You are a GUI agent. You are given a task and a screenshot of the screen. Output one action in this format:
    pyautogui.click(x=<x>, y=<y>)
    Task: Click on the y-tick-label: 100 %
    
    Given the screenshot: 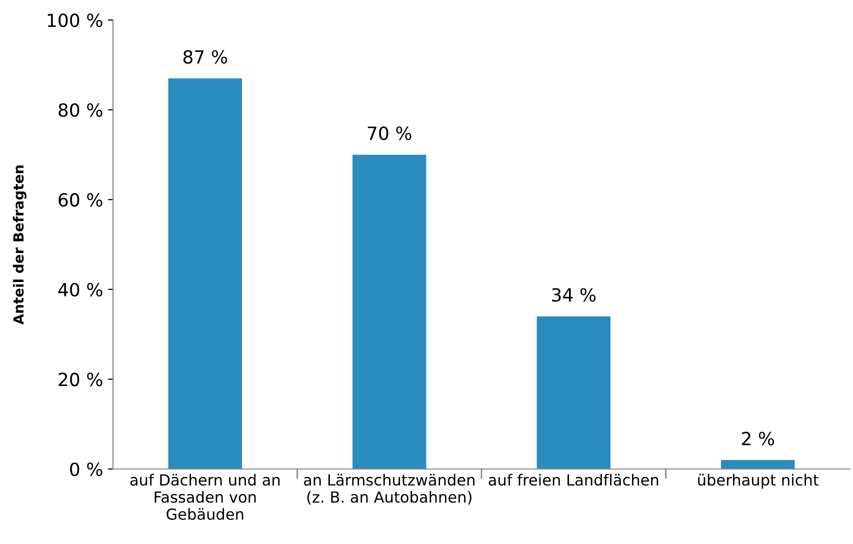 What is the action you would take?
    pyautogui.click(x=75, y=20)
    